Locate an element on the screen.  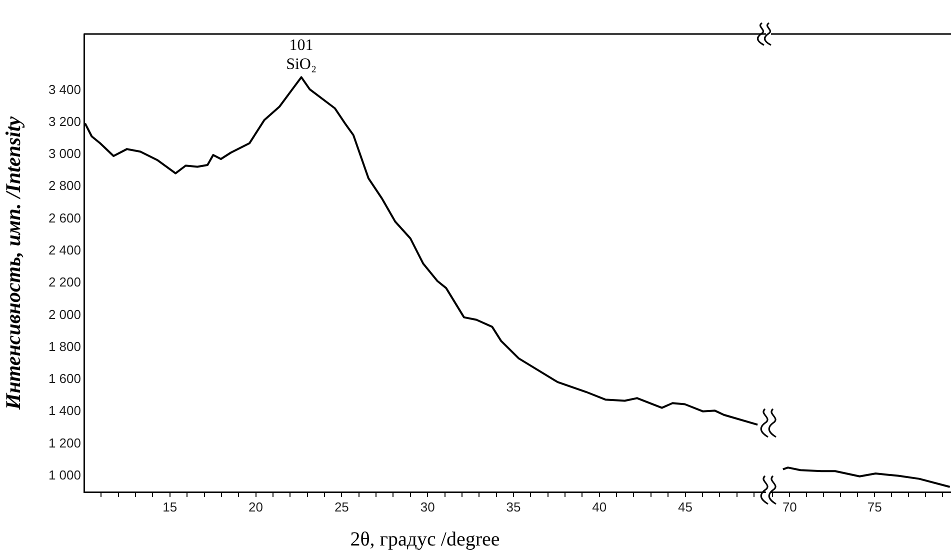
x-tick-label: 15 is located at coordinates (170, 506).